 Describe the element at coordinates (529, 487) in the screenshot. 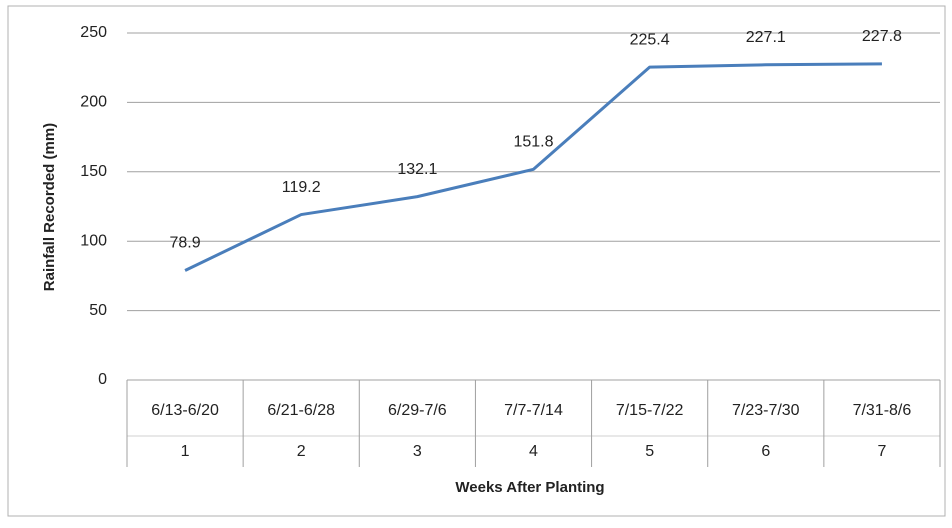

I see `x-axis-title: Weeks After Planting` at that location.